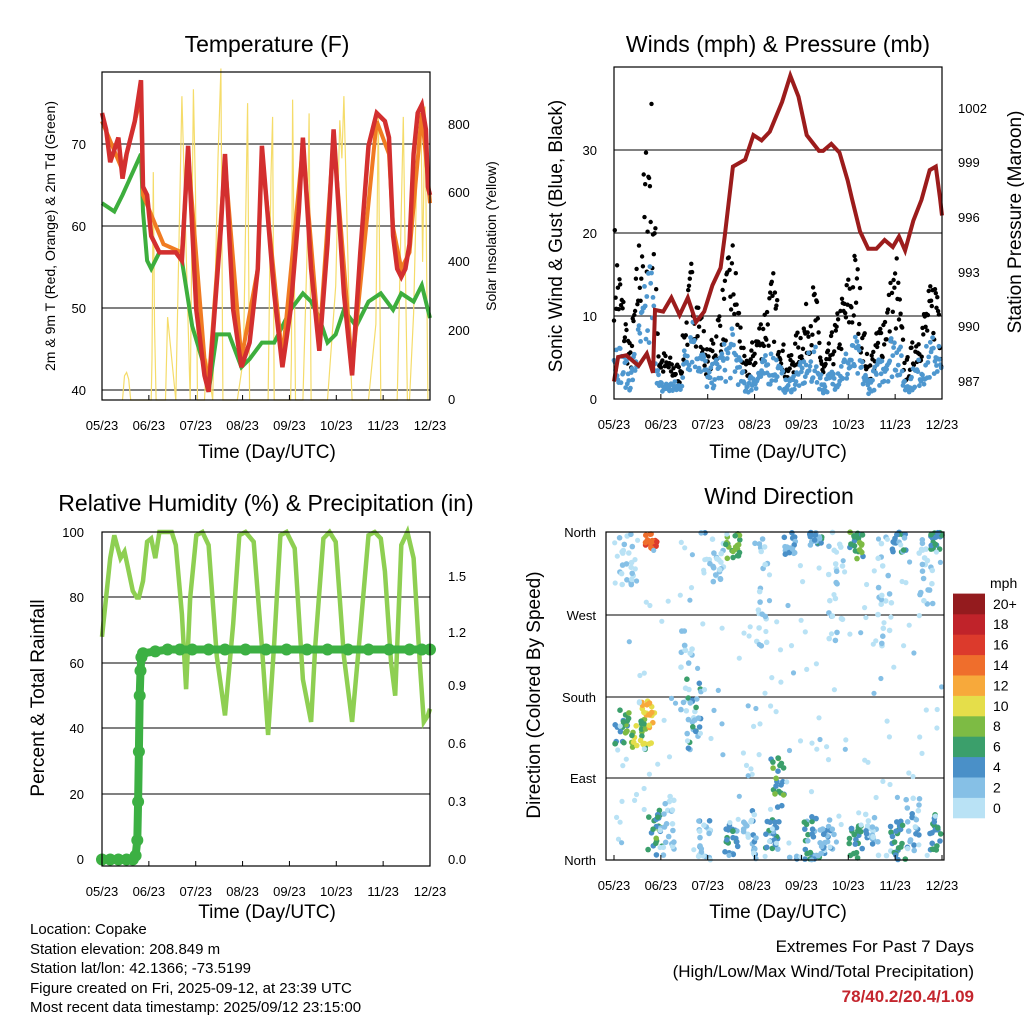 This screenshot has height=1024, width=1024. What do you see at coordinates (457, 685) in the screenshot?
I see `rain-tick-09: 0.9` at bounding box center [457, 685].